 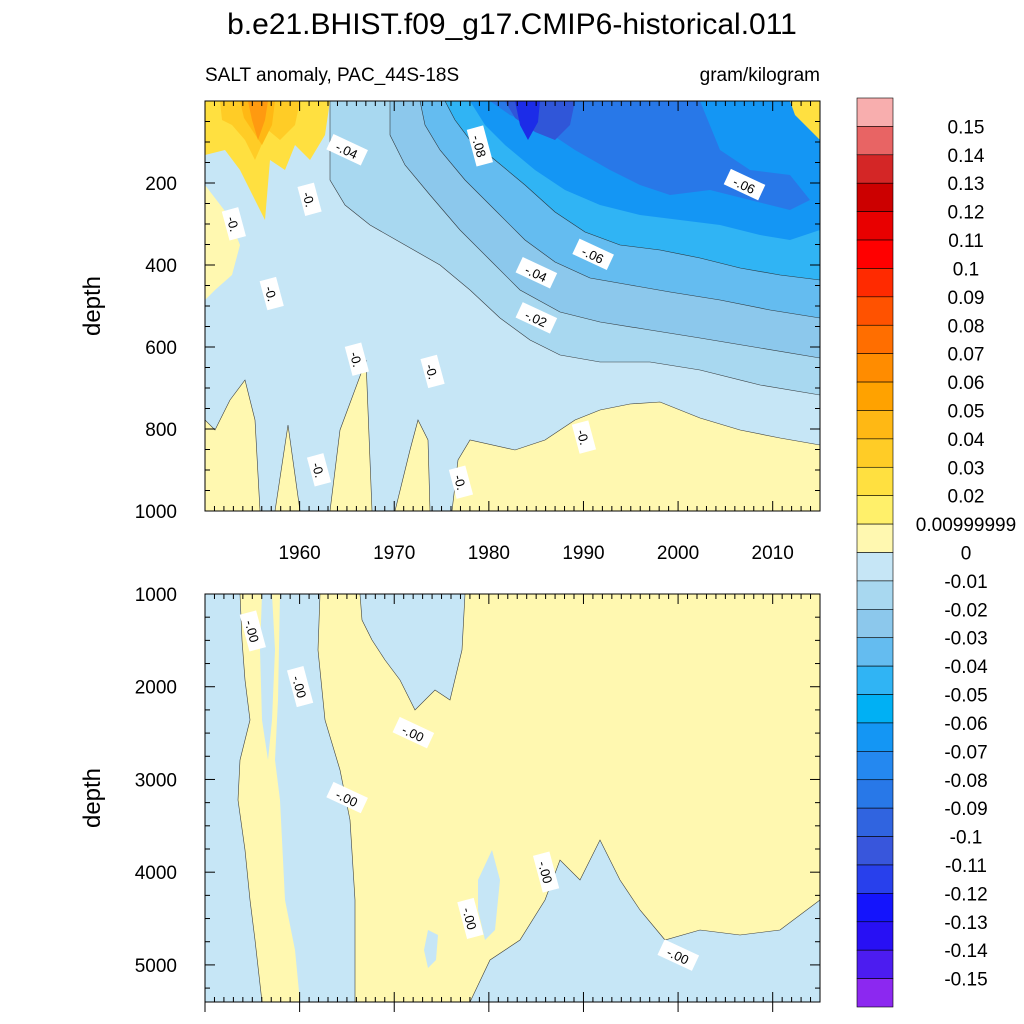 What do you see at coordinates (512, 24) in the screenshot?
I see `chart-title: b.e21.BHIST.f09_g17.CMIP6-historical.011` at bounding box center [512, 24].